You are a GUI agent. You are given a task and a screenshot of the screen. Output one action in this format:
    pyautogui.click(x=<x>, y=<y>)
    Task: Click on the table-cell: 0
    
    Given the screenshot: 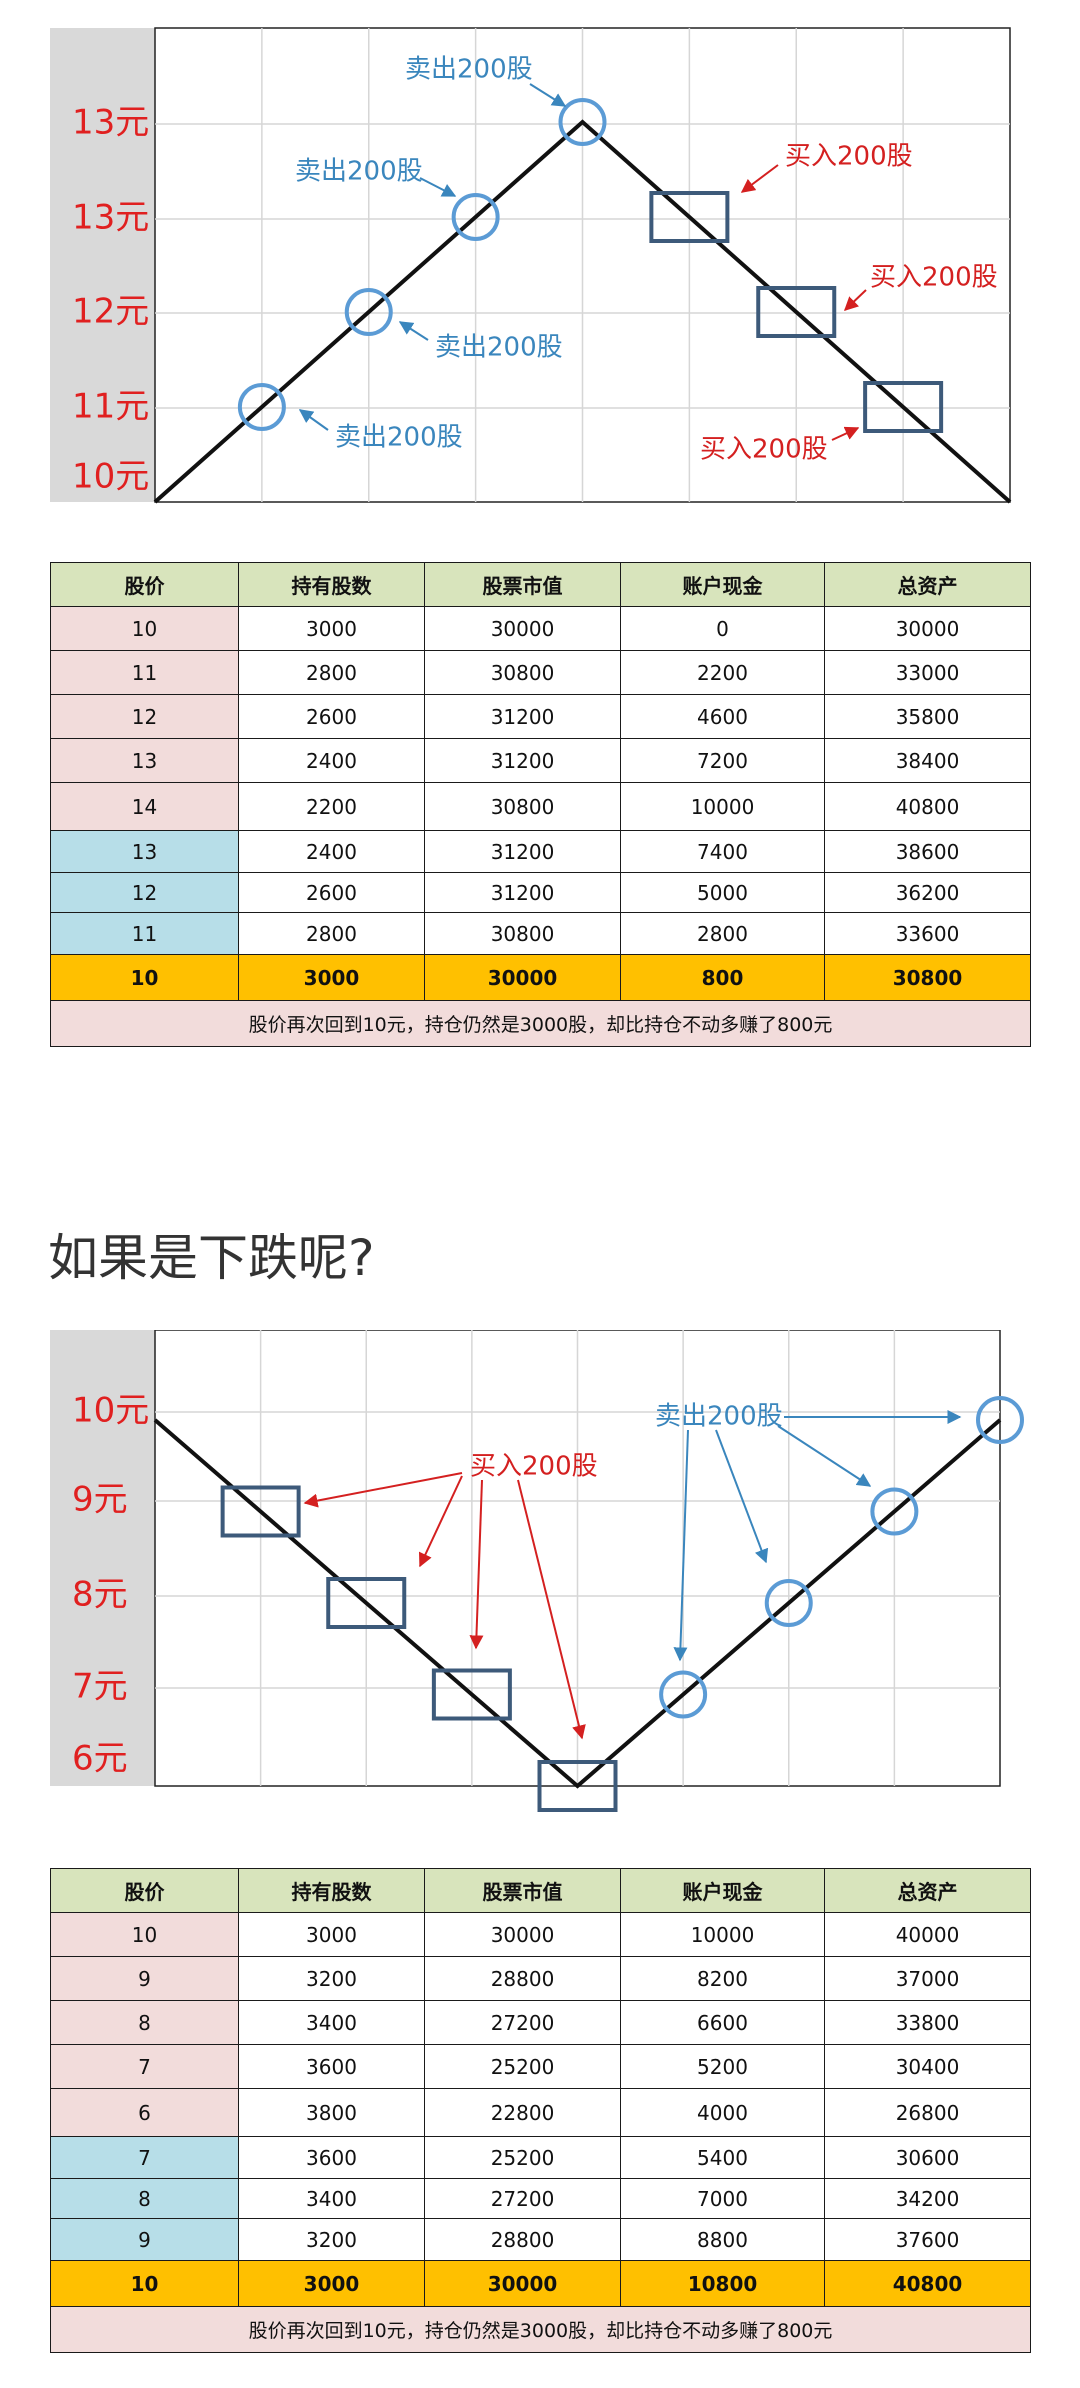 What is the action you would take?
    pyautogui.click(x=722, y=628)
    